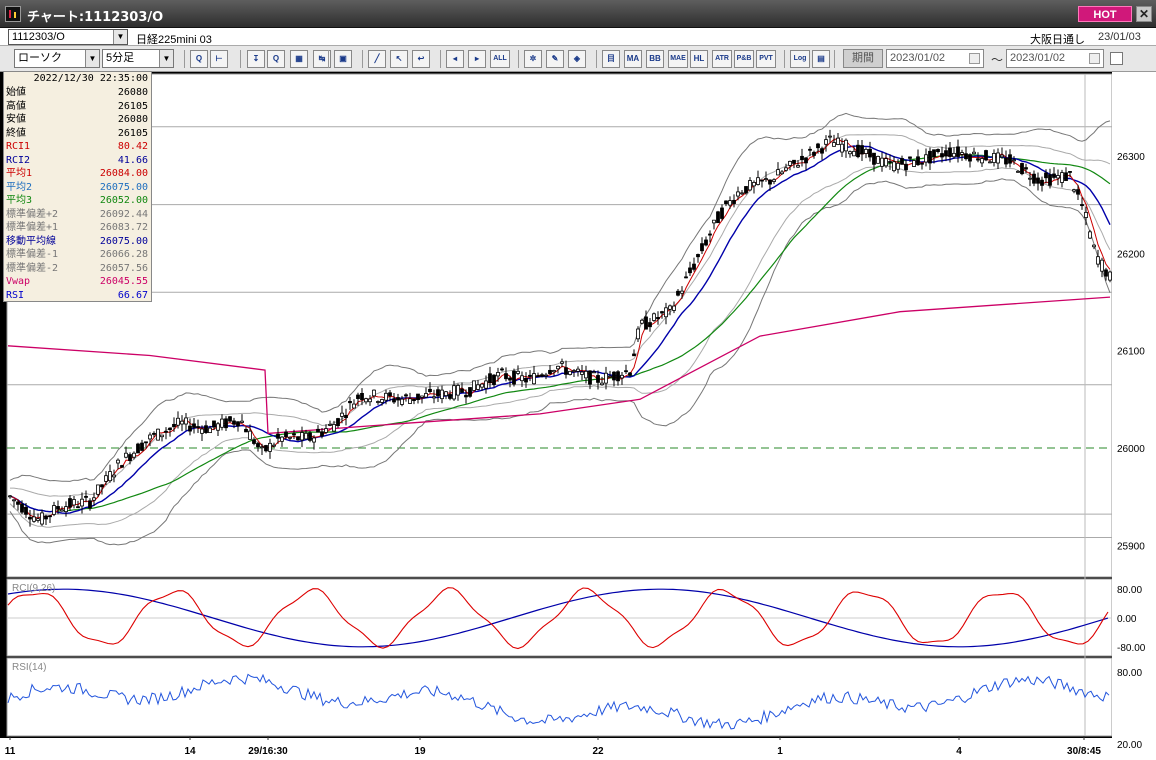  Describe the element at coordinates (132, 133) in the screenshot. I see `data-row-value: 26105` at that location.